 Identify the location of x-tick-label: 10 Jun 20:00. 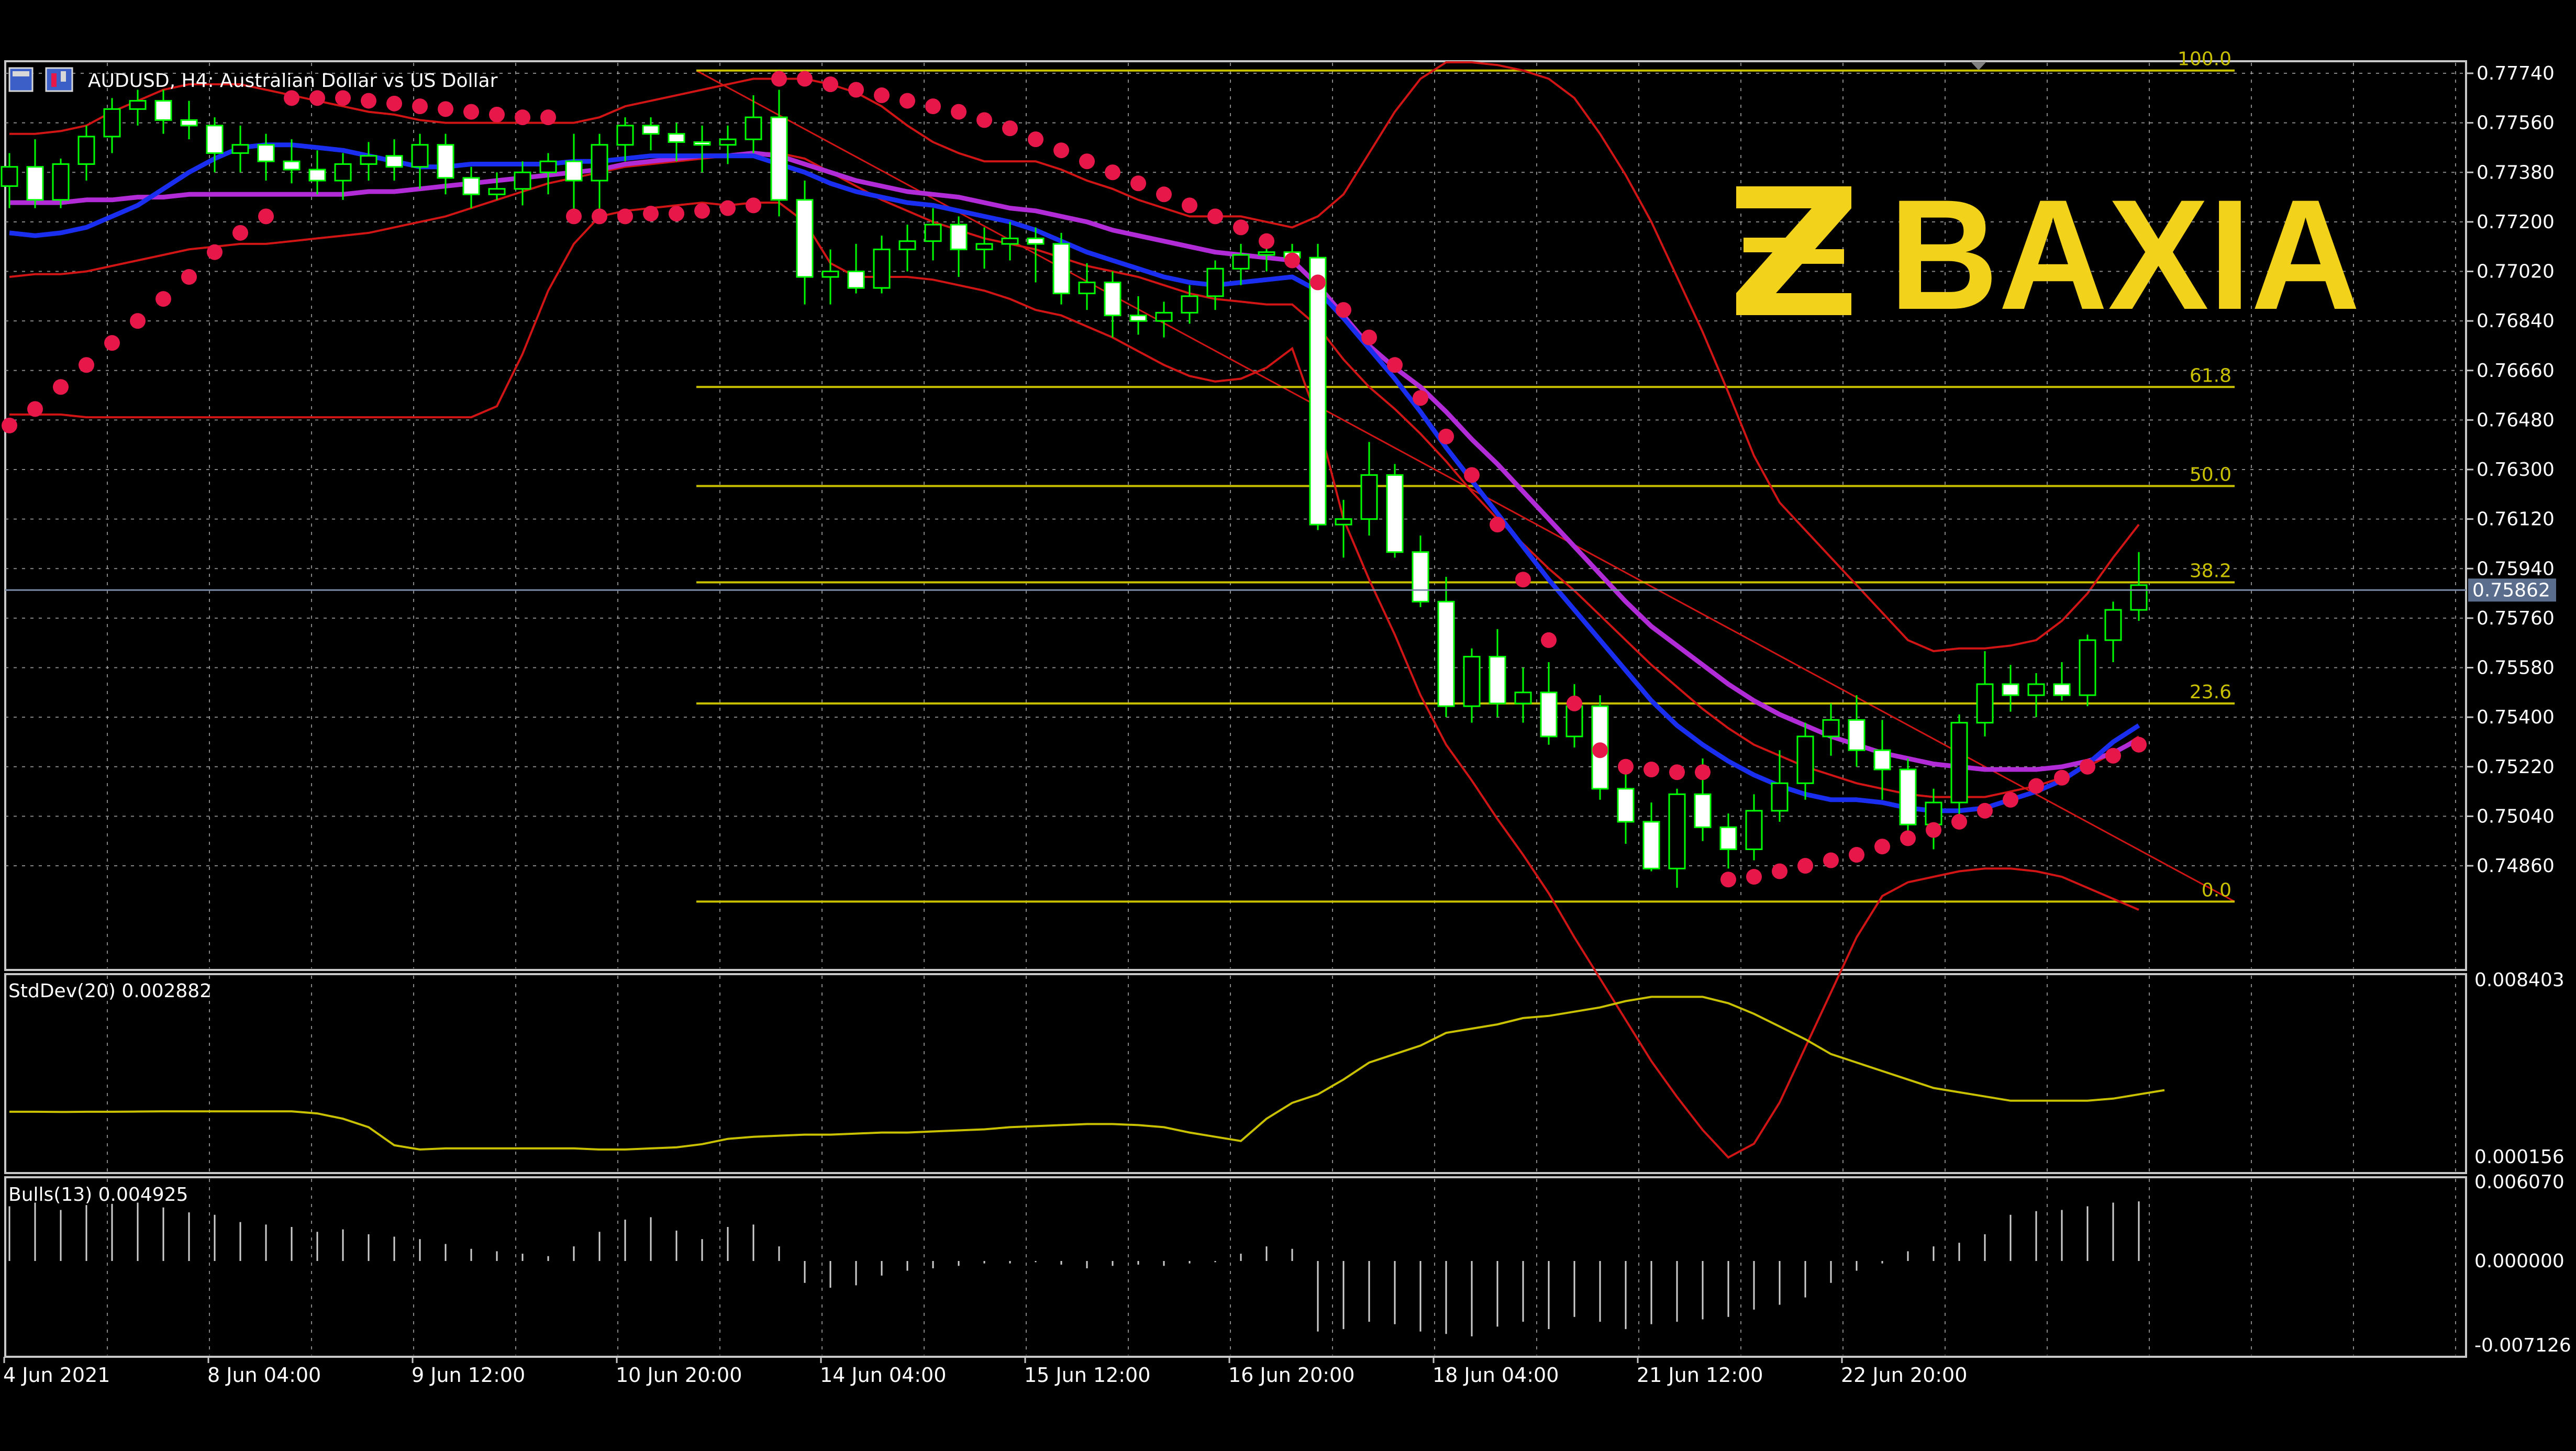
(679, 1375).